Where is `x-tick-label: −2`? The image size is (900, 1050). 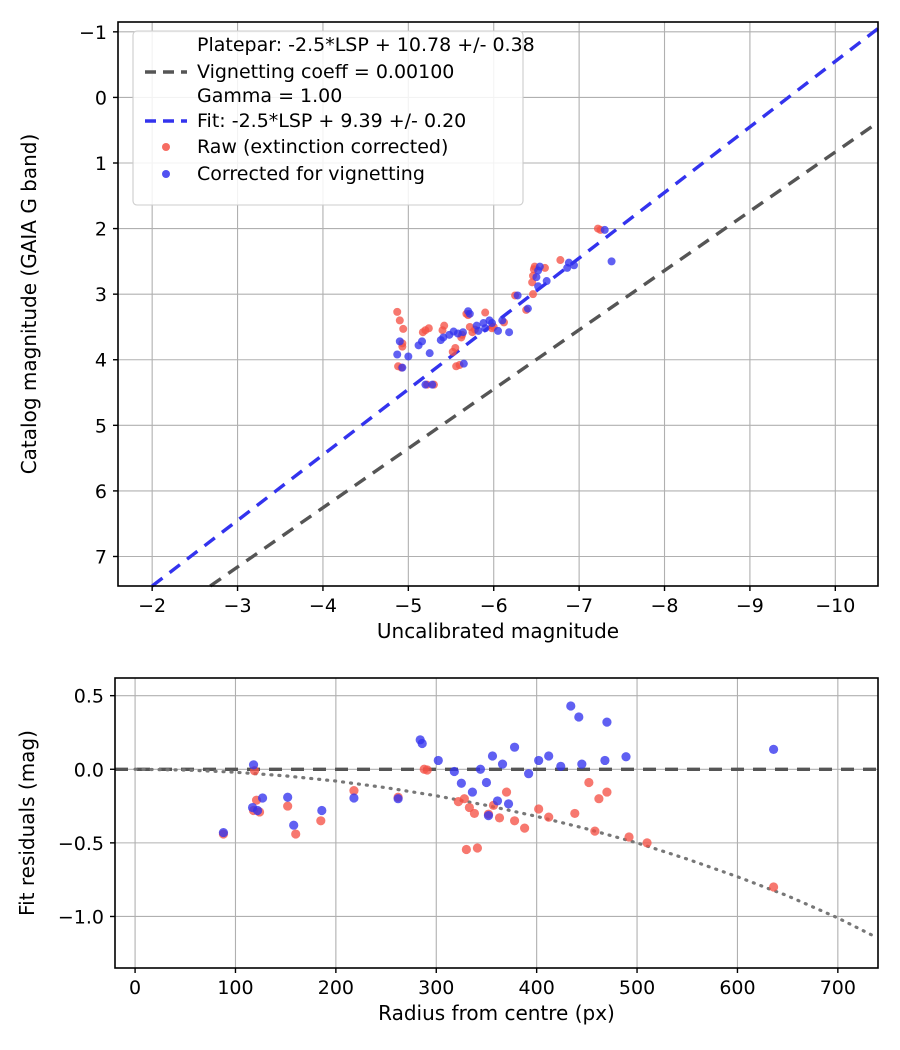 x-tick-label: −2 is located at coordinates (152, 606).